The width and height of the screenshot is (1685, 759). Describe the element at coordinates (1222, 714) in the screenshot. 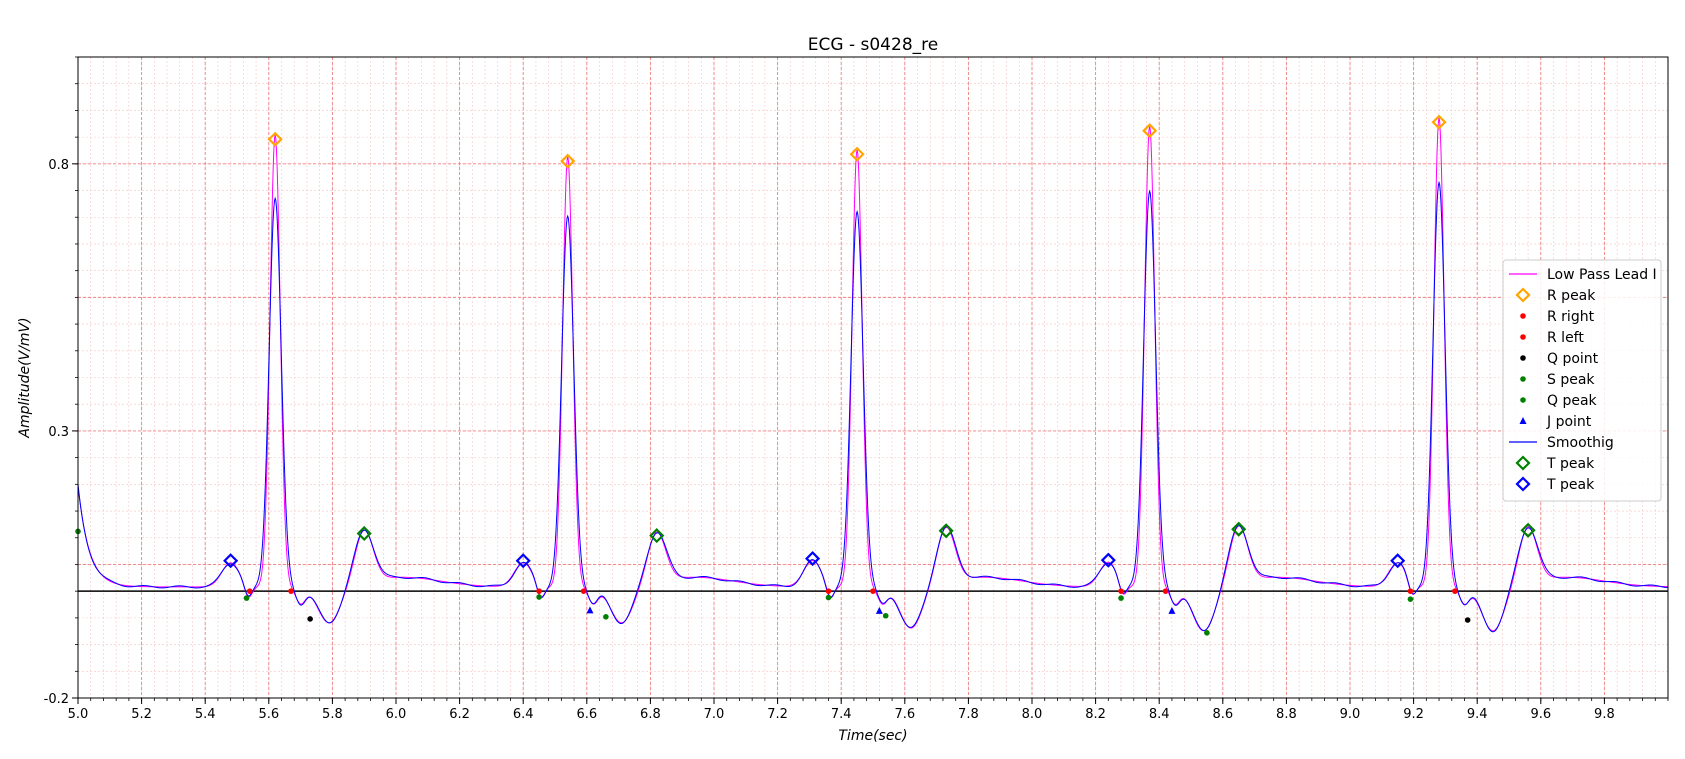

I see `x-tick-label: 8.6` at that location.